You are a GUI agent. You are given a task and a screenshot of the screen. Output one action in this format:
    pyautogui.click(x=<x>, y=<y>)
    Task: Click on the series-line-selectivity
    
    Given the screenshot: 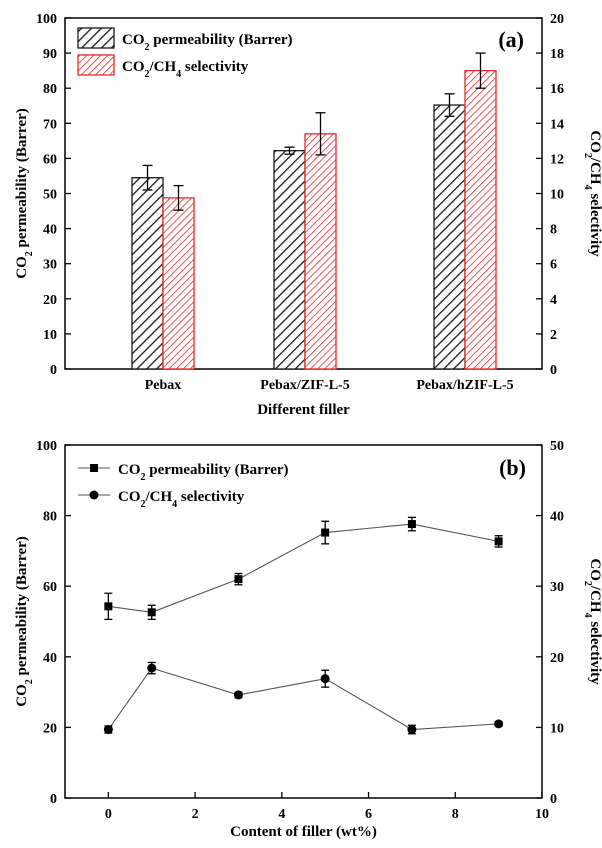 What is the action you would take?
    pyautogui.click(x=303, y=698)
    